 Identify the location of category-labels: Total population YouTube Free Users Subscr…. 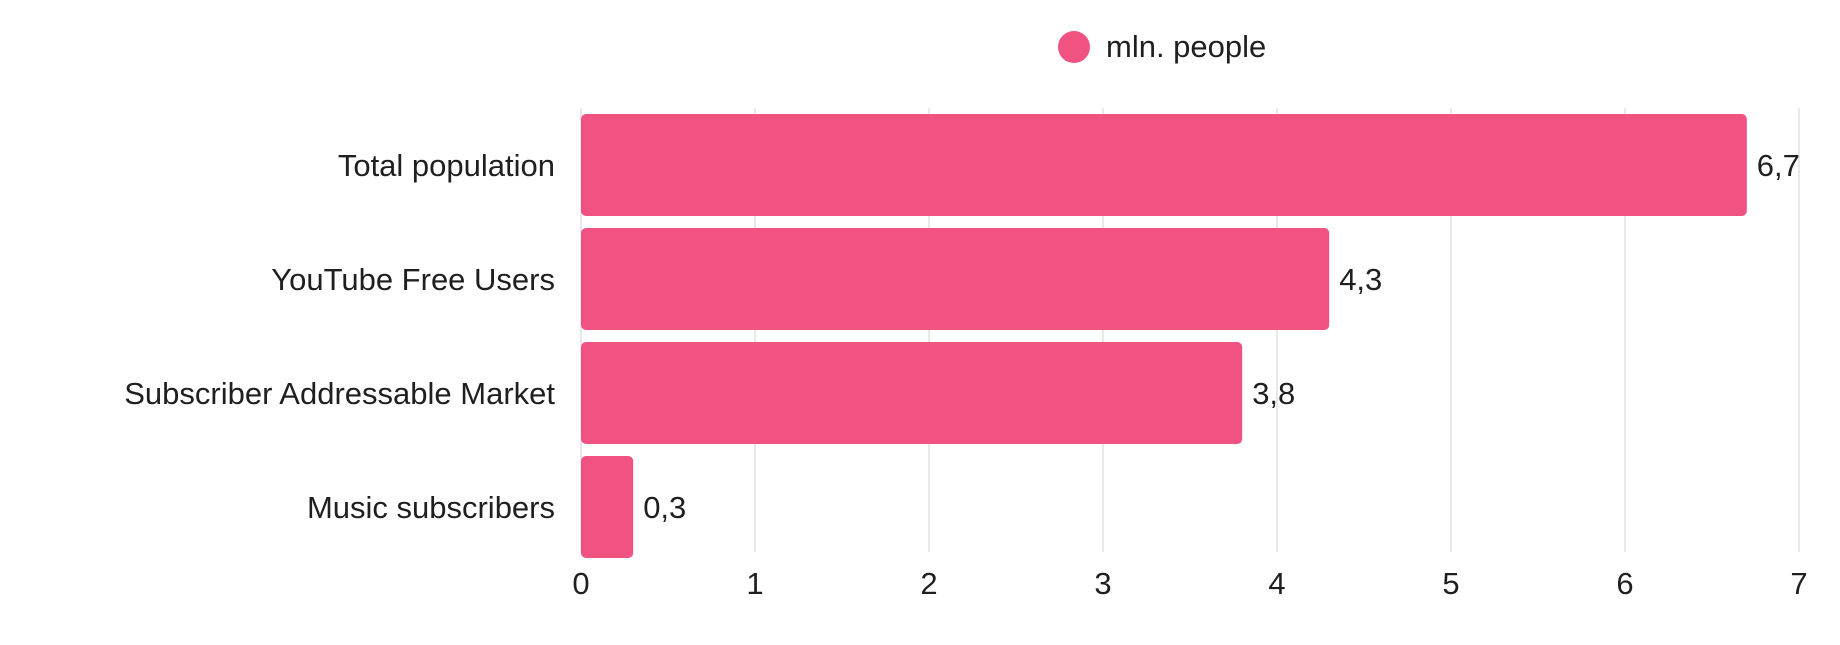
(339, 336).